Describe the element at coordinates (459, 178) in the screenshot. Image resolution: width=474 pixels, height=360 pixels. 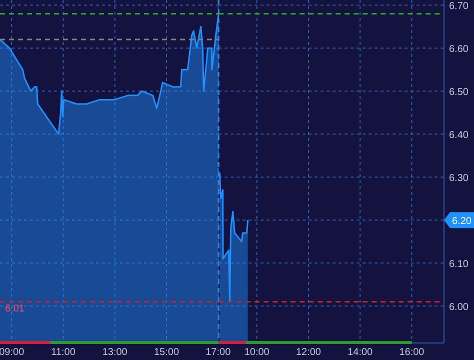
I see `y-tick-label: 6.30` at that location.